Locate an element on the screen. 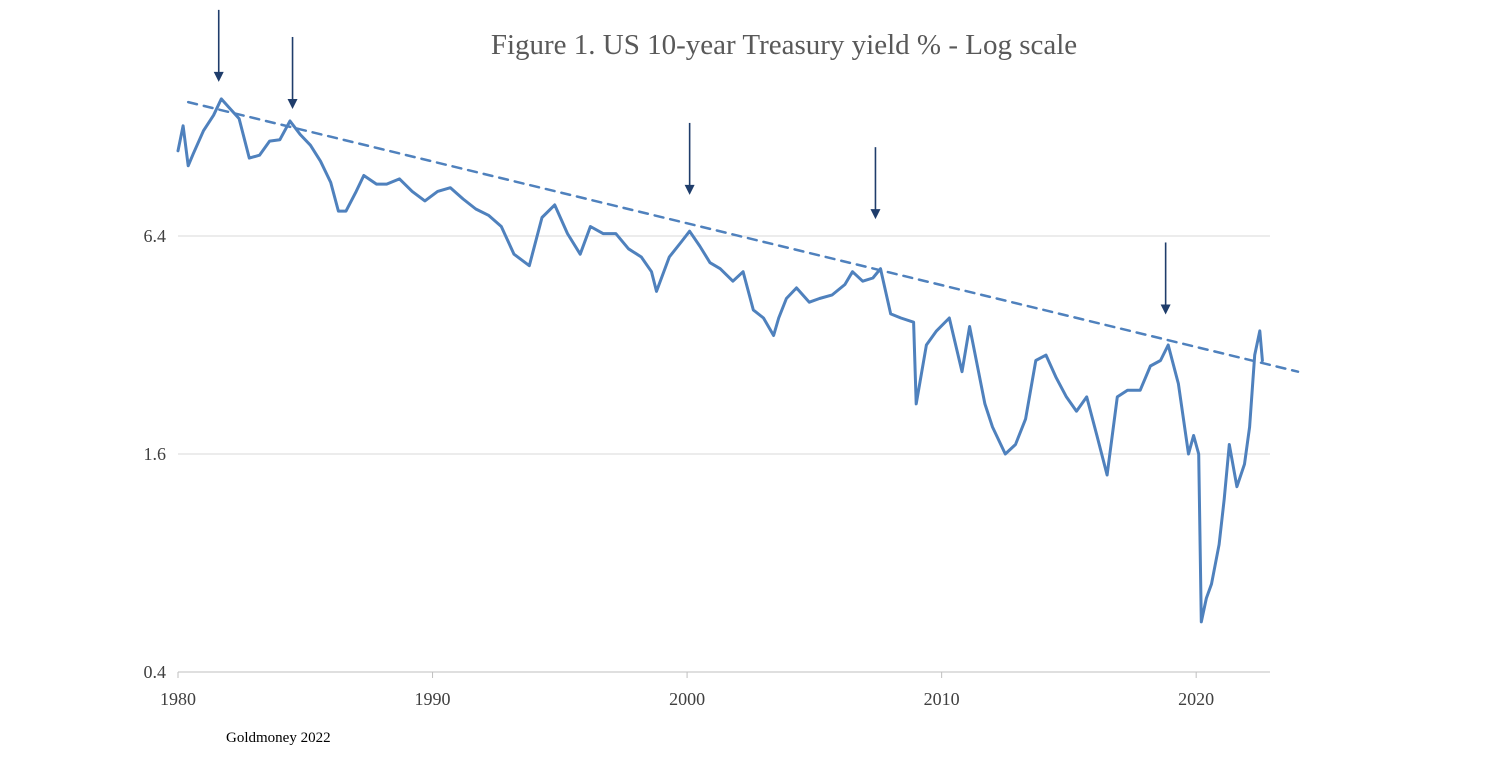 The image size is (1498, 757). y-tick-label: 1.6 is located at coordinates (155, 454).